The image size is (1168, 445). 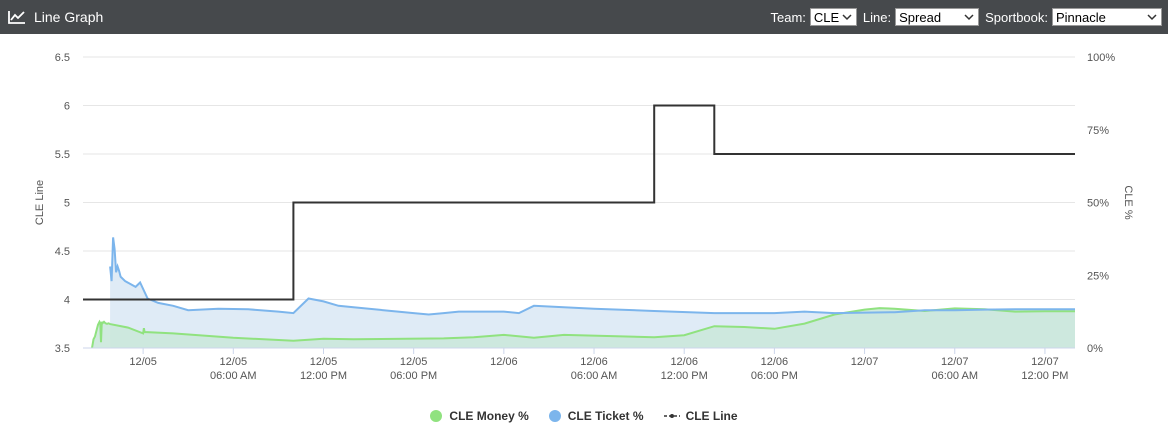 I want to click on x-tick-label: 12/06 06:00 PM, so click(x=774, y=369).